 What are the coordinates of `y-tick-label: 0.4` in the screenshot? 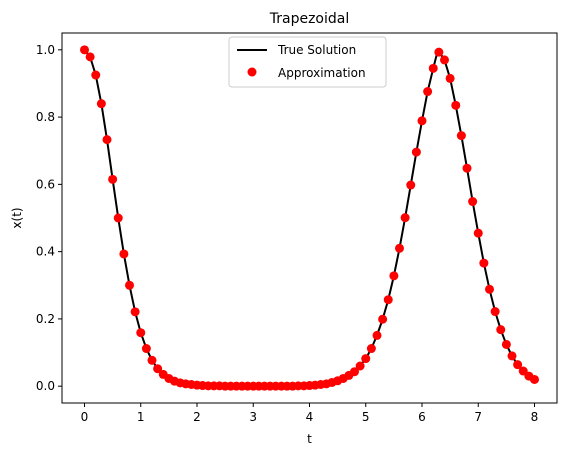 It's located at (45, 252).